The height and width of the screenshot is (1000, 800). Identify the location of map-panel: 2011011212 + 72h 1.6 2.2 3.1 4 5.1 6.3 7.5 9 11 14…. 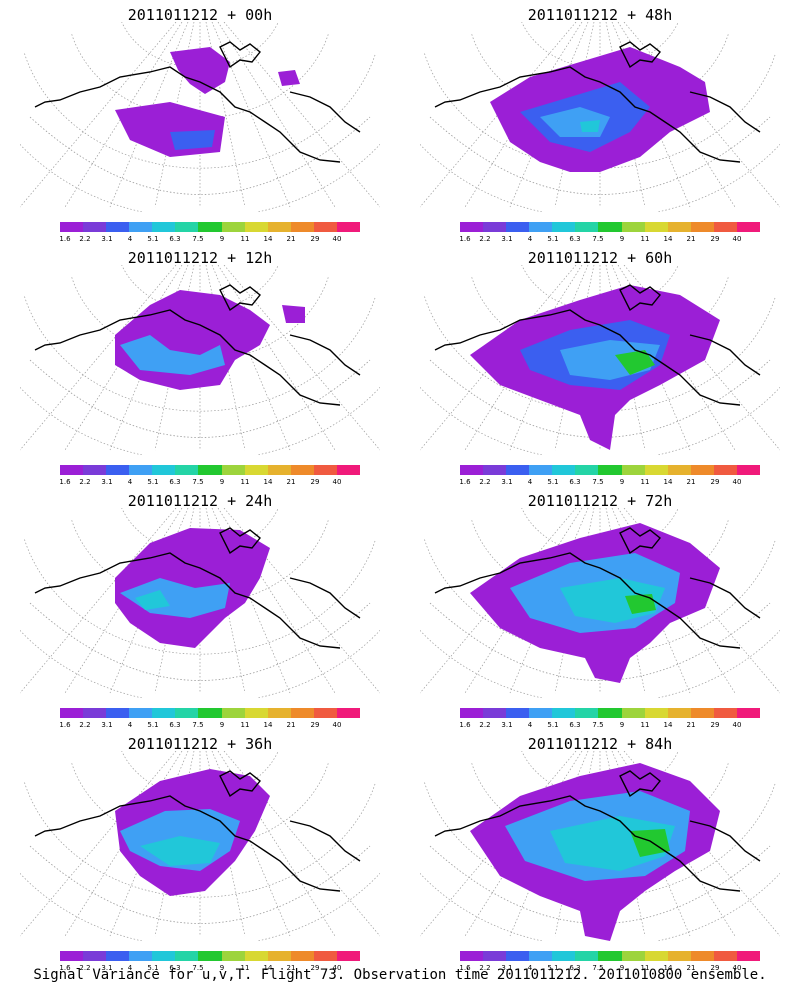
(600, 607).